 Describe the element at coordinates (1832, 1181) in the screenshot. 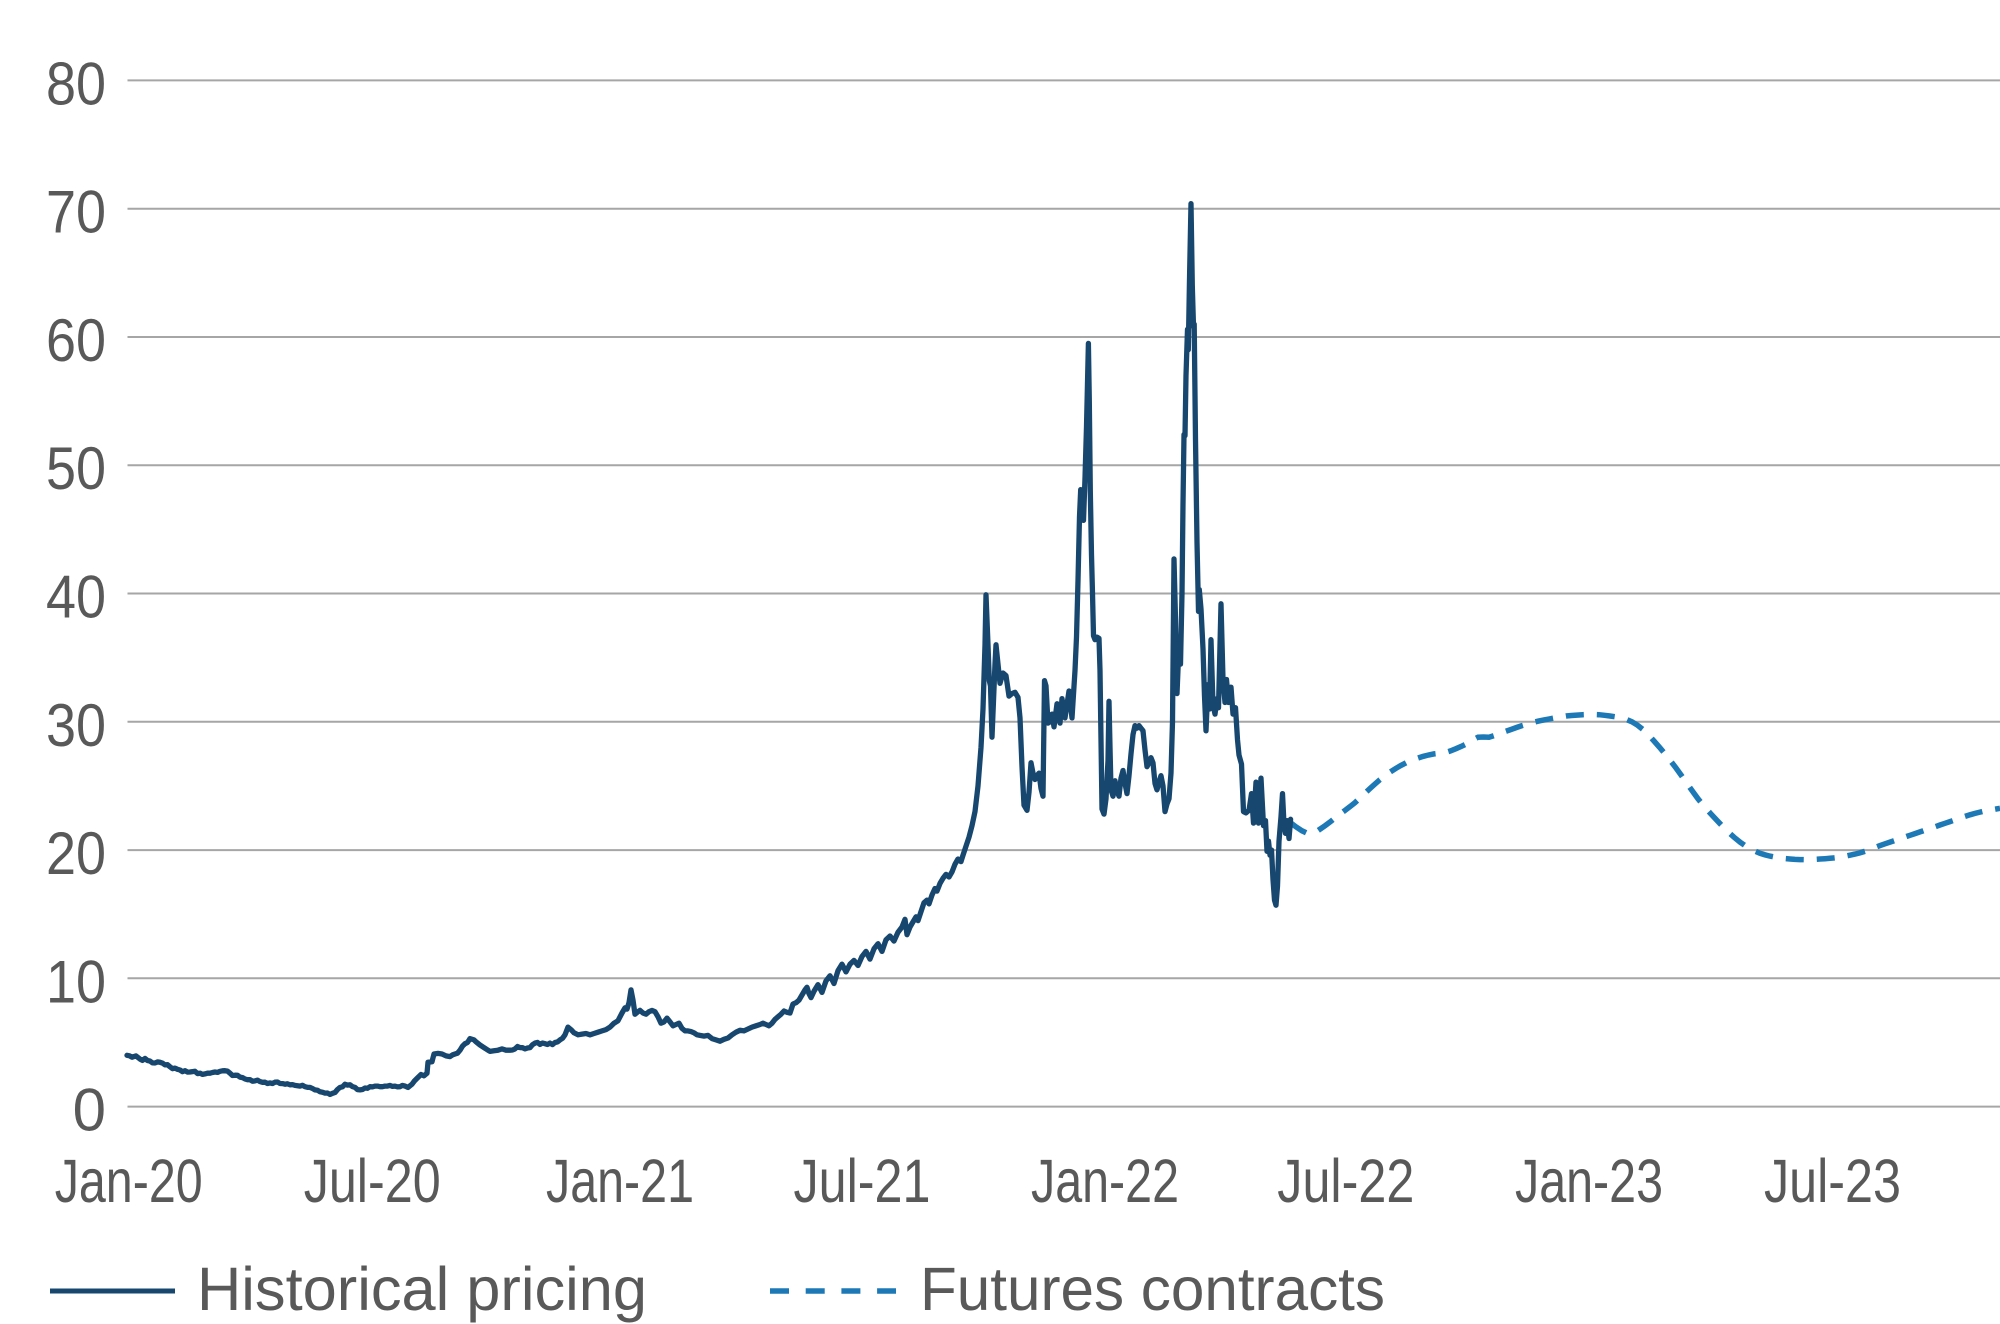

I see `svg-text: Jul-23` at that location.